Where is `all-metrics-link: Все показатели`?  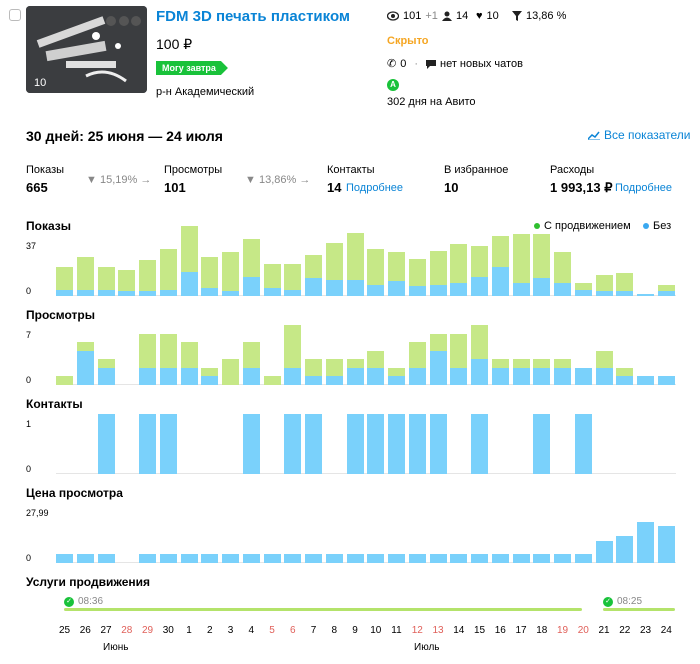
all-metrics-link: Все показатели is located at coordinates (639, 135).